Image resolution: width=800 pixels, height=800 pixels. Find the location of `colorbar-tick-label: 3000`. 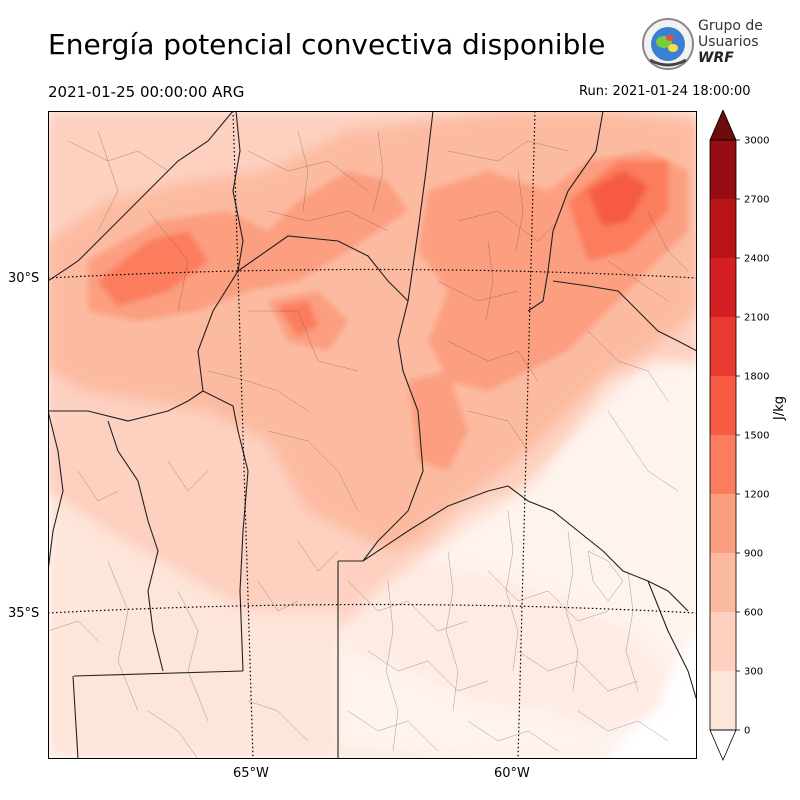

colorbar-tick-label: 3000 is located at coordinates (756, 141).